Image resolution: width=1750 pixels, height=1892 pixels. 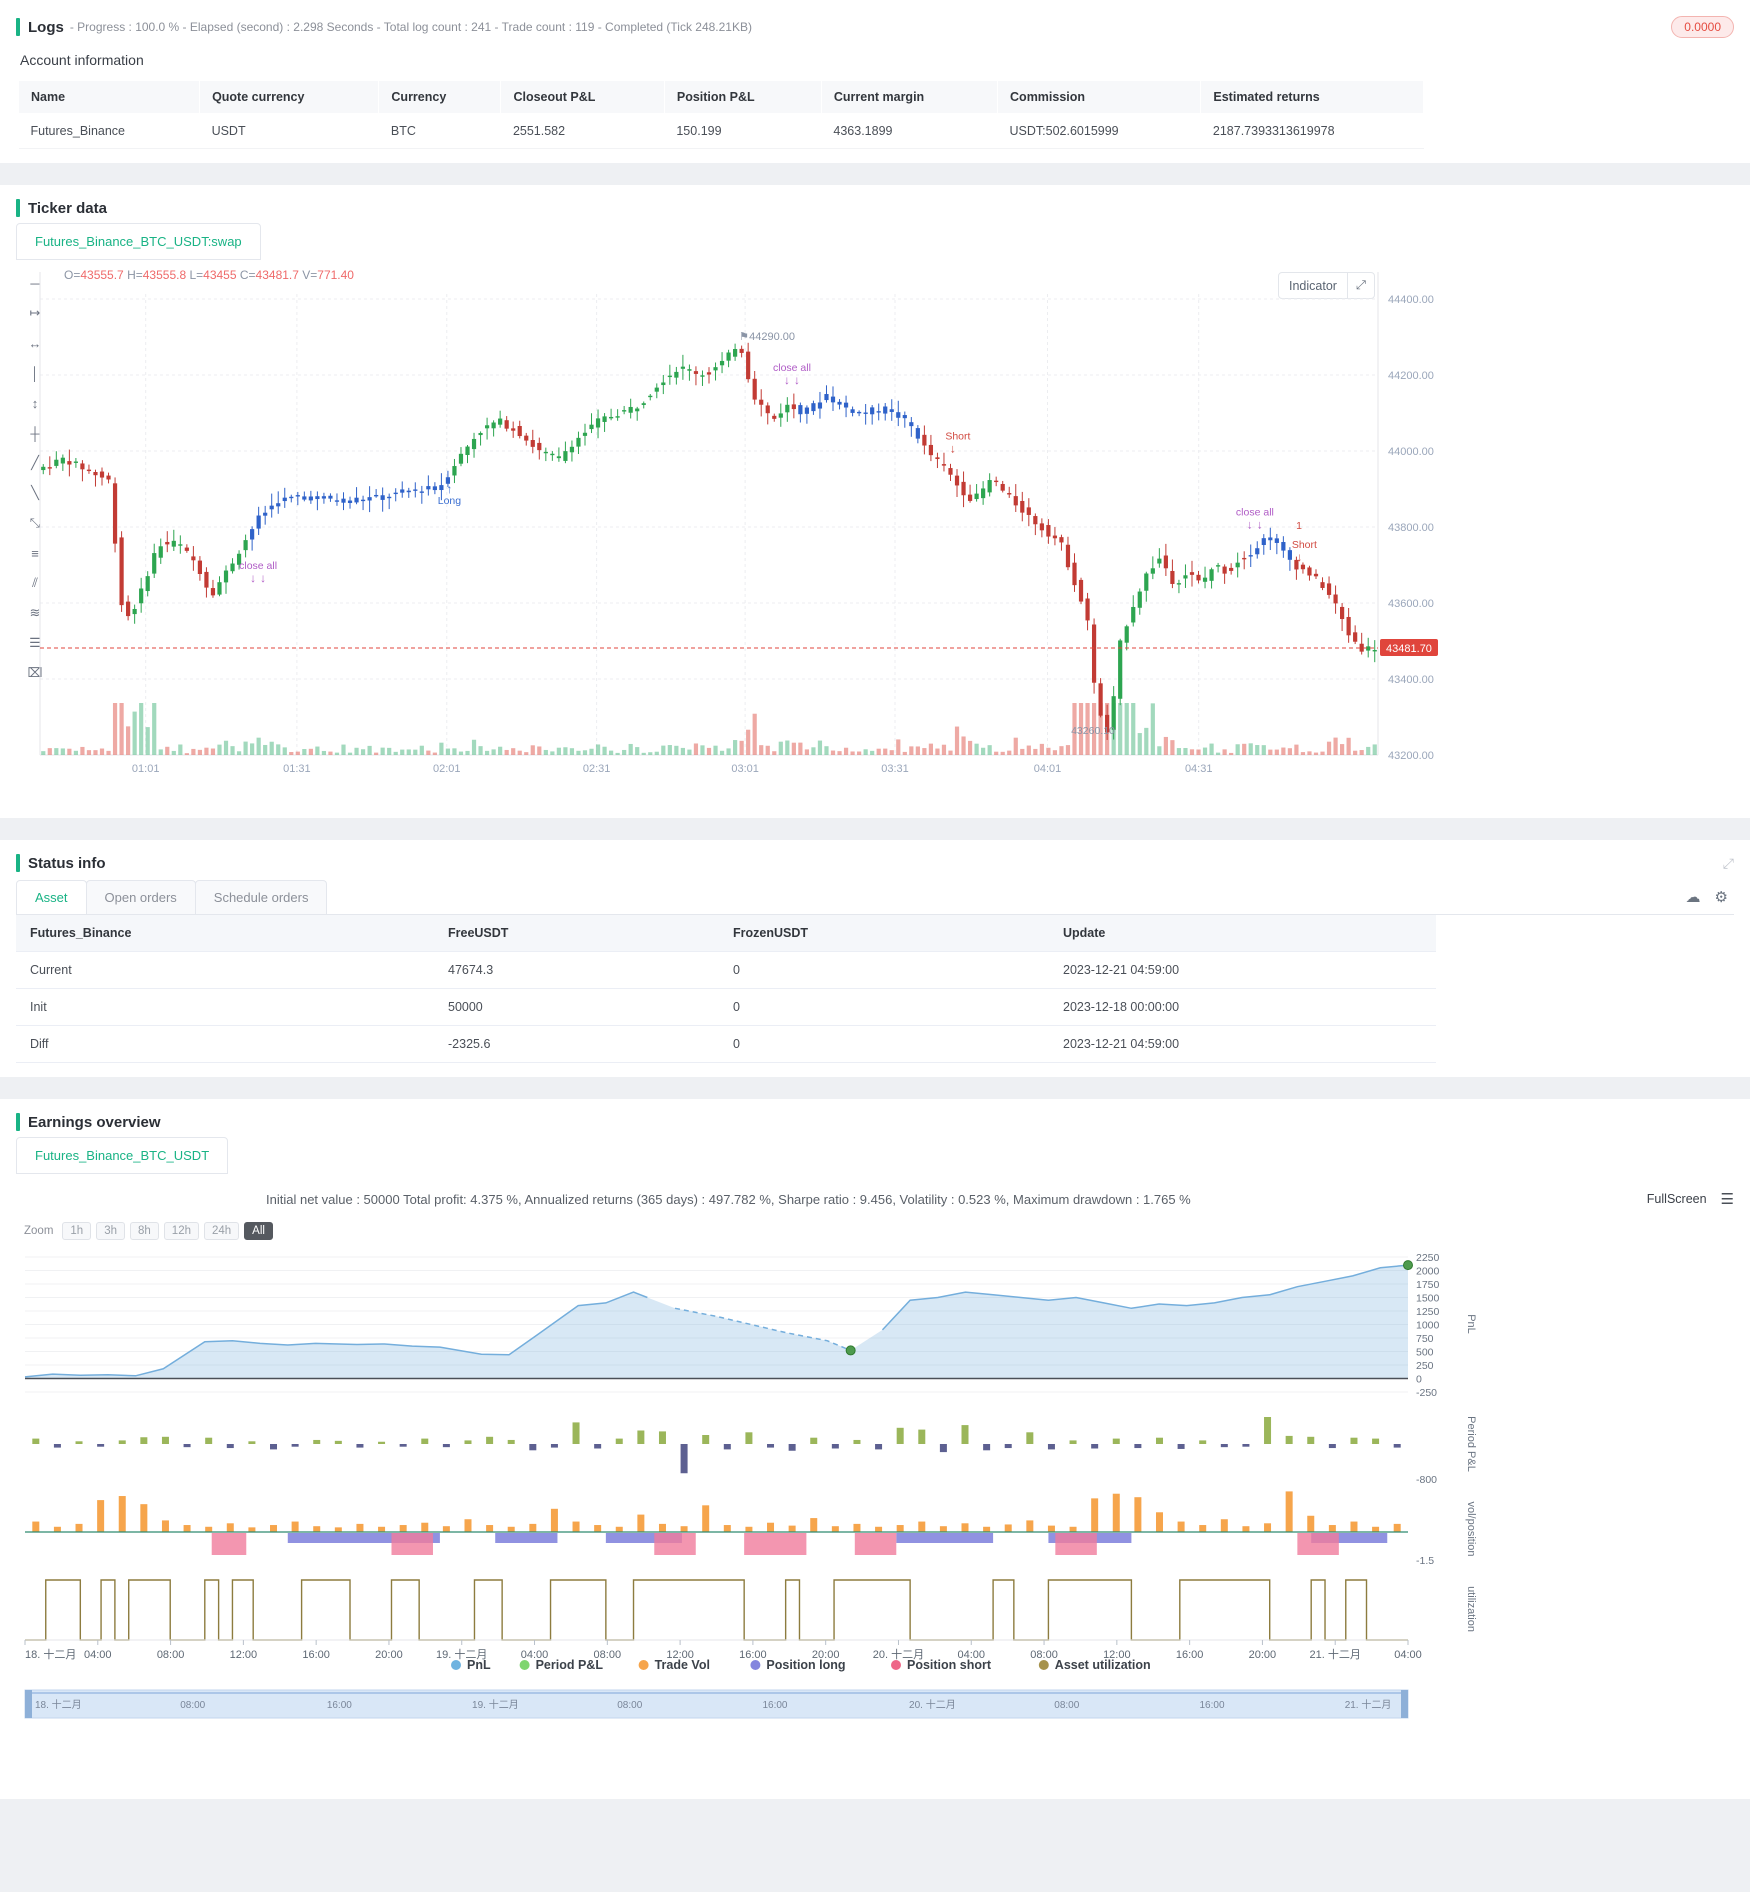 I want to click on tab-asset: Asset, so click(x=51, y=897).